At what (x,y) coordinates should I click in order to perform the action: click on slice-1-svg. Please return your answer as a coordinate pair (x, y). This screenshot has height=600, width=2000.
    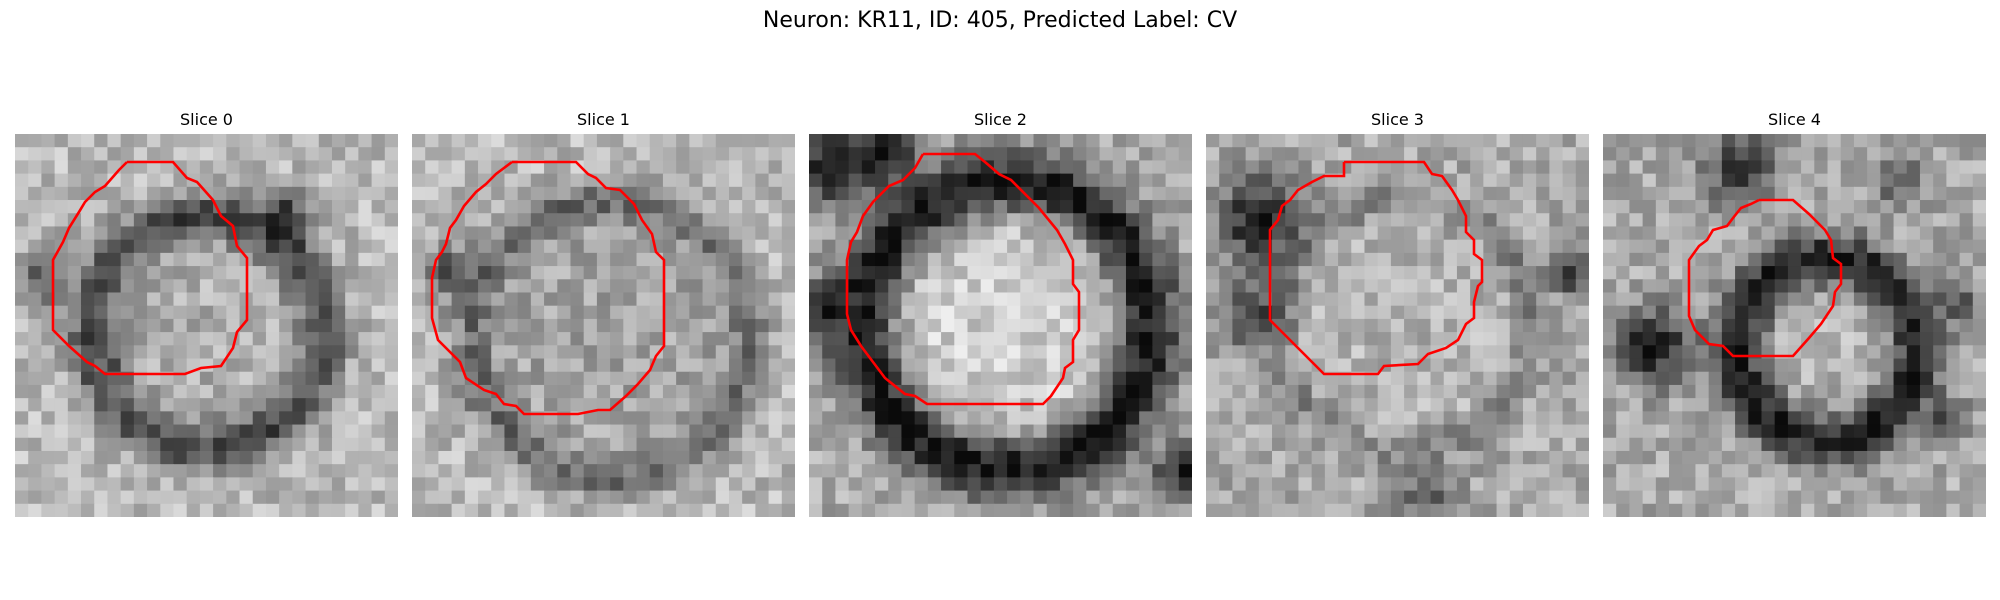
    Looking at the image, I should click on (603, 325).